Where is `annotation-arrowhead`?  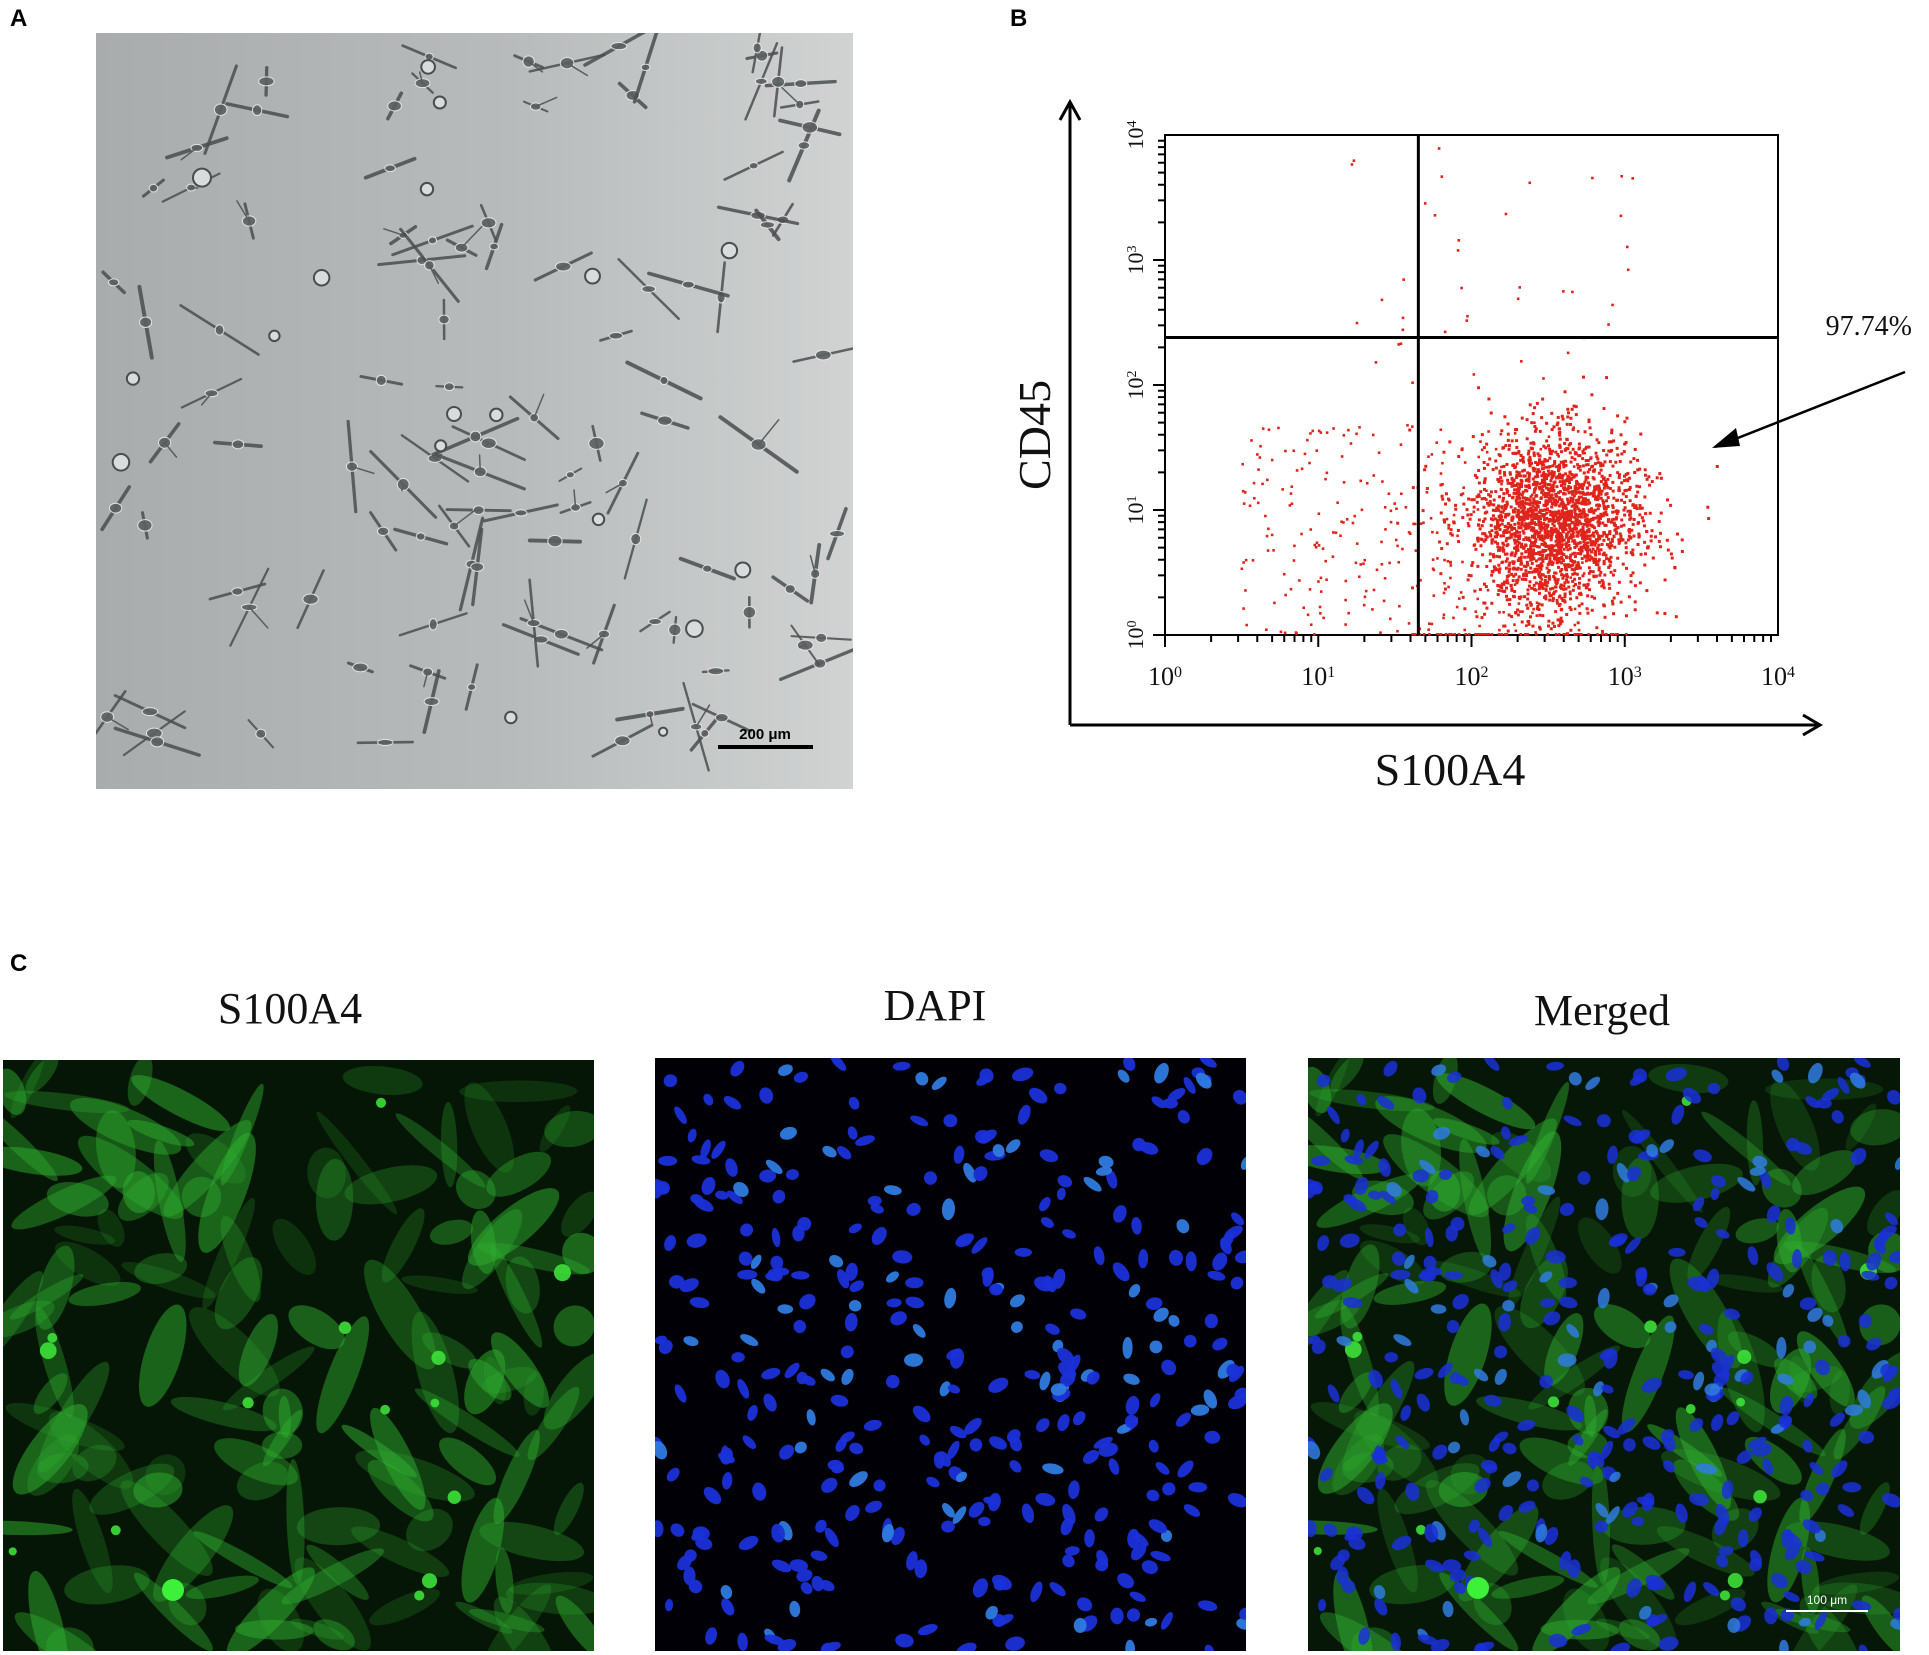
annotation-arrowhead is located at coordinates (1726, 438).